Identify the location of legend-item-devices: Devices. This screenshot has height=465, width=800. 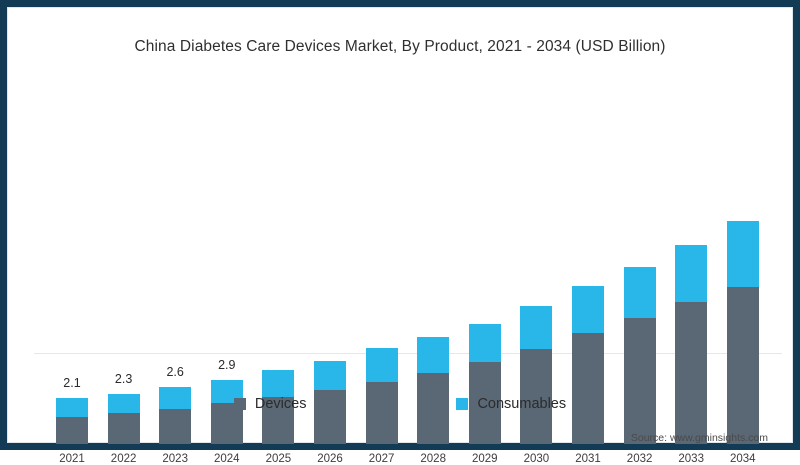
(270, 404).